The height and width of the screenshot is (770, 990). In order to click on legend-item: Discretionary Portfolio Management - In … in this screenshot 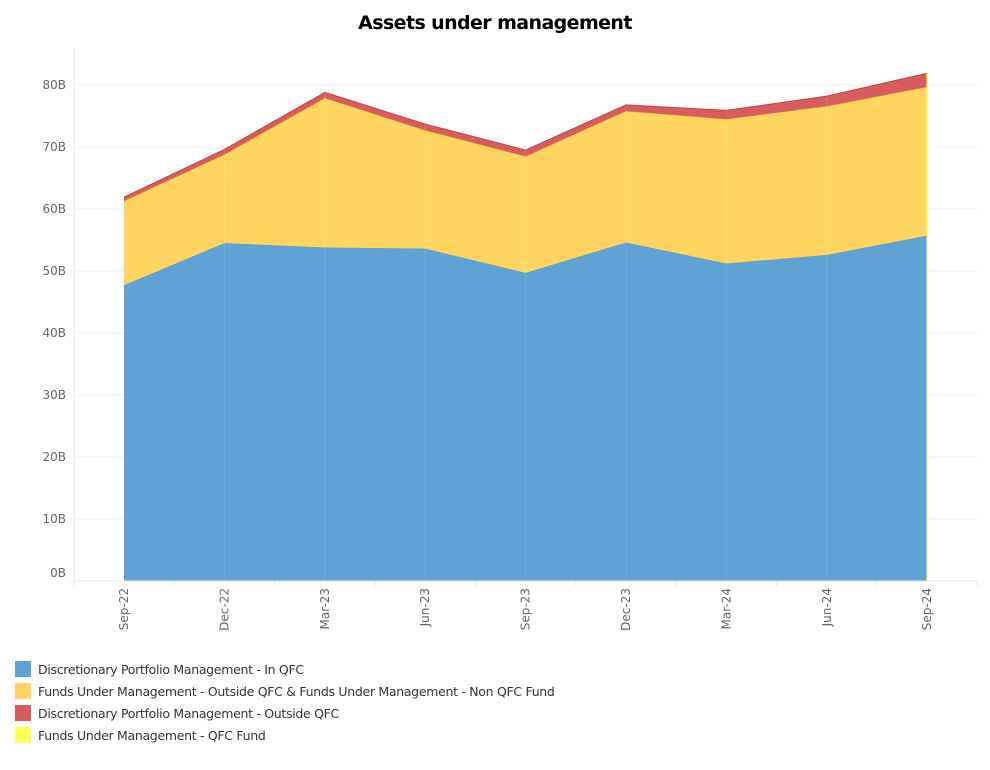, I will do `click(285, 669)`.